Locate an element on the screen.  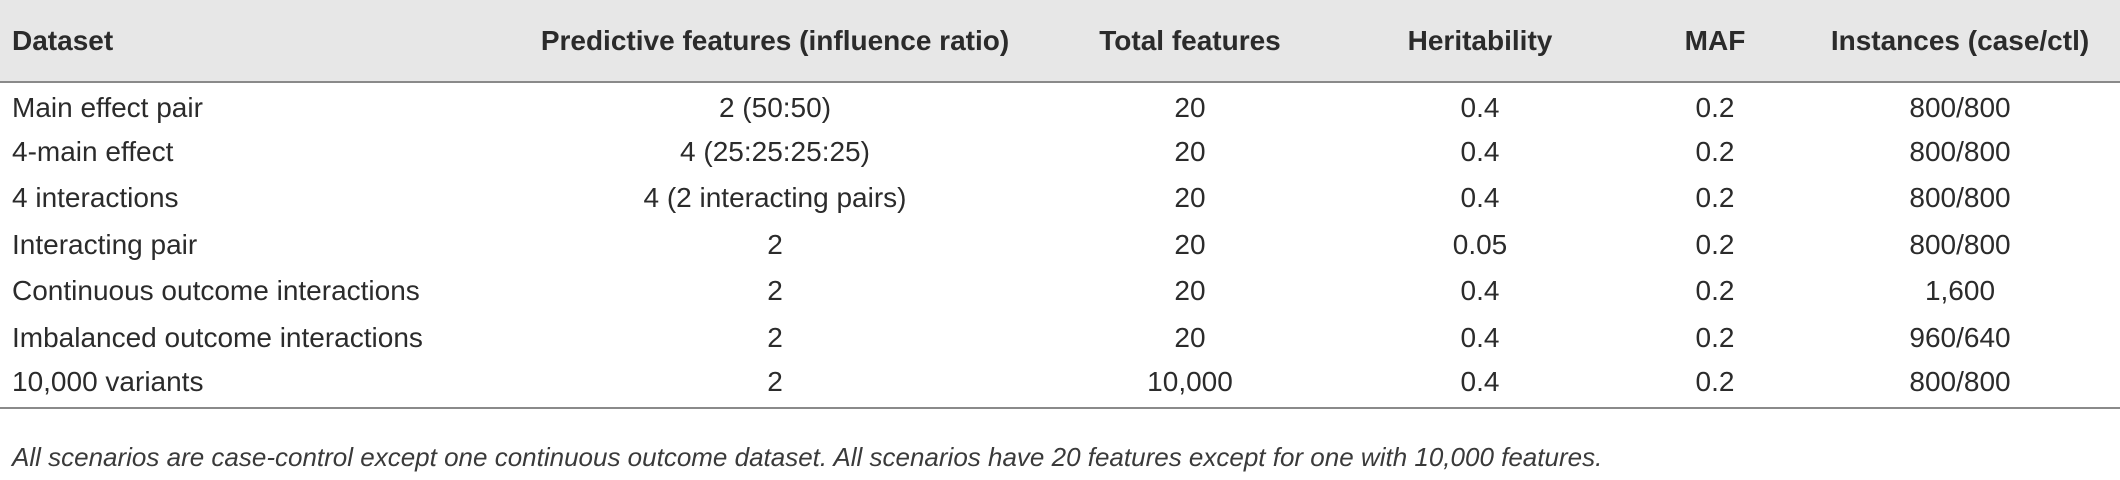
cell-dataset: 4-main effect is located at coordinates (93, 151).